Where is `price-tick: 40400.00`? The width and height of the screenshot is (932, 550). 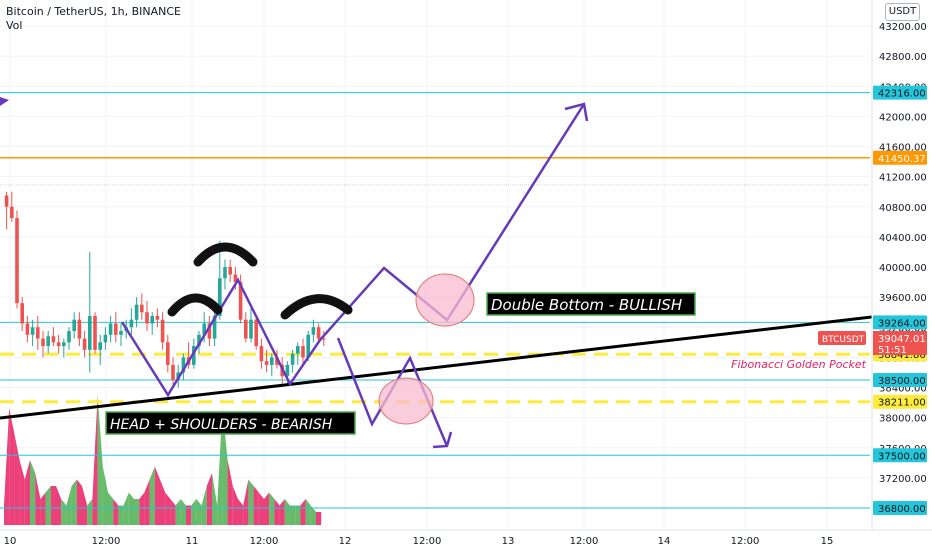 price-tick: 40400.00 is located at coordinates (903, 238).